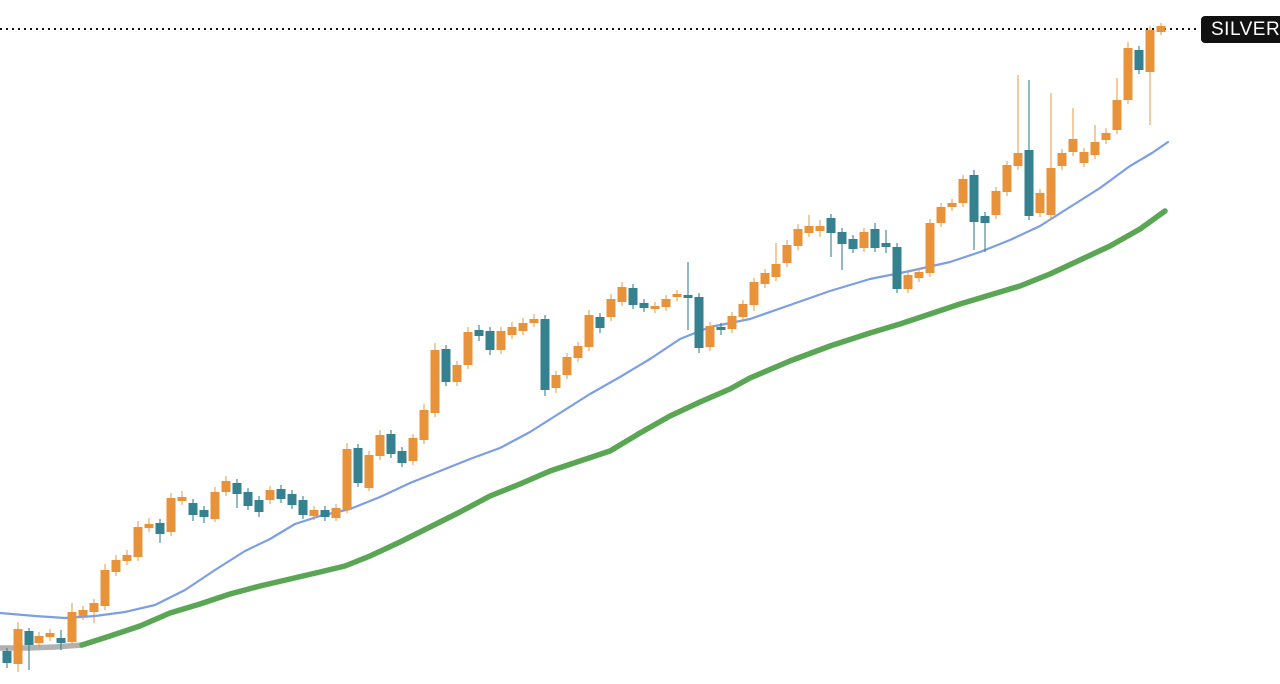 The height and width of the screenshot is (684, 1280). Describe the element at coordinates (1245, 29) in the screenshot. I see `symbol-label-text: SILVER` at that location.